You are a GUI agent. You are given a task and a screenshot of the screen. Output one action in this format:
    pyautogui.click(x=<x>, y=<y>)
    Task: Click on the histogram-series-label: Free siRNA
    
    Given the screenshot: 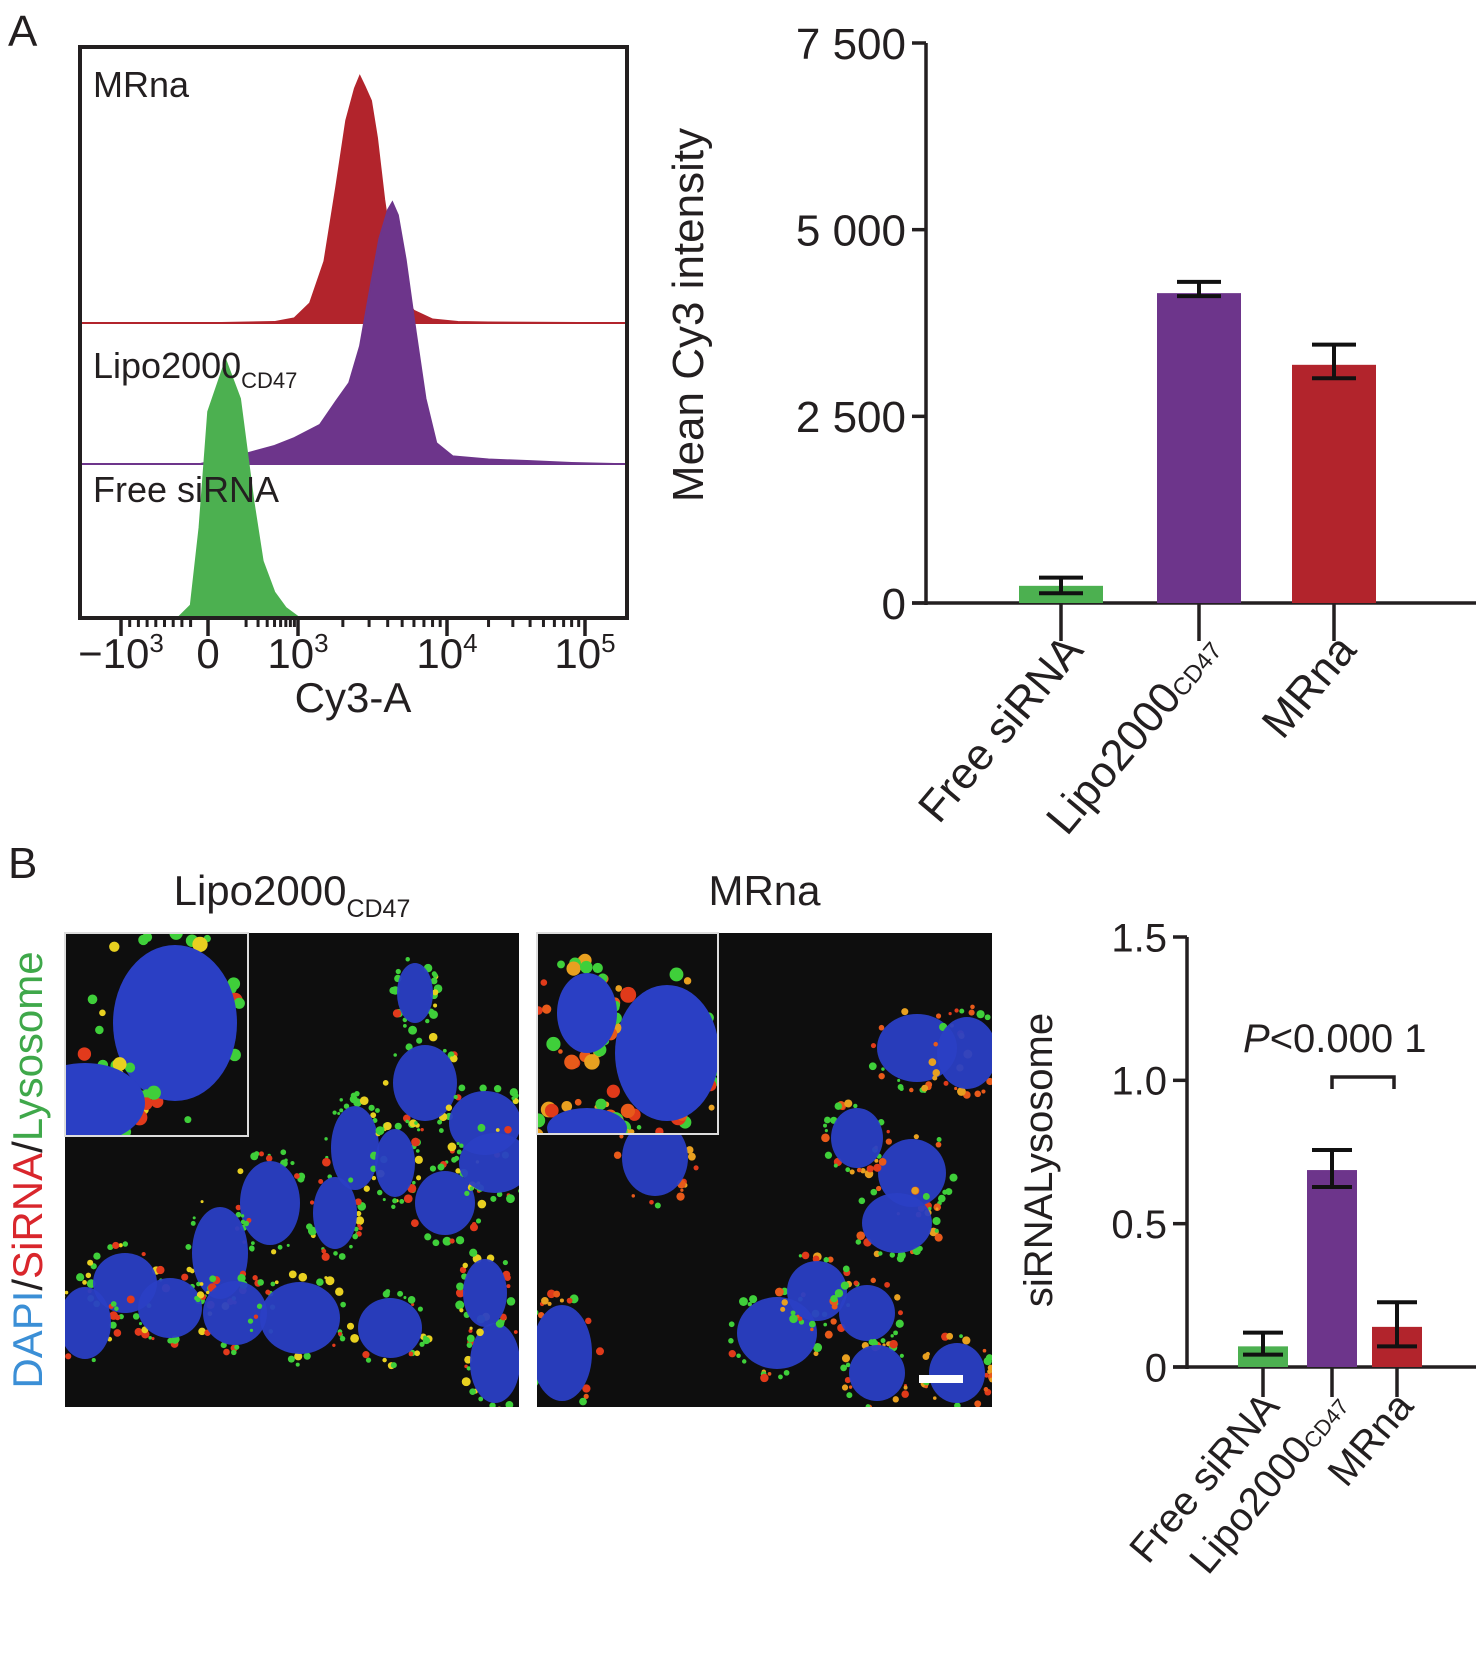 What is the action you would take?
    pyautogui.click(x=186, y=489)
    